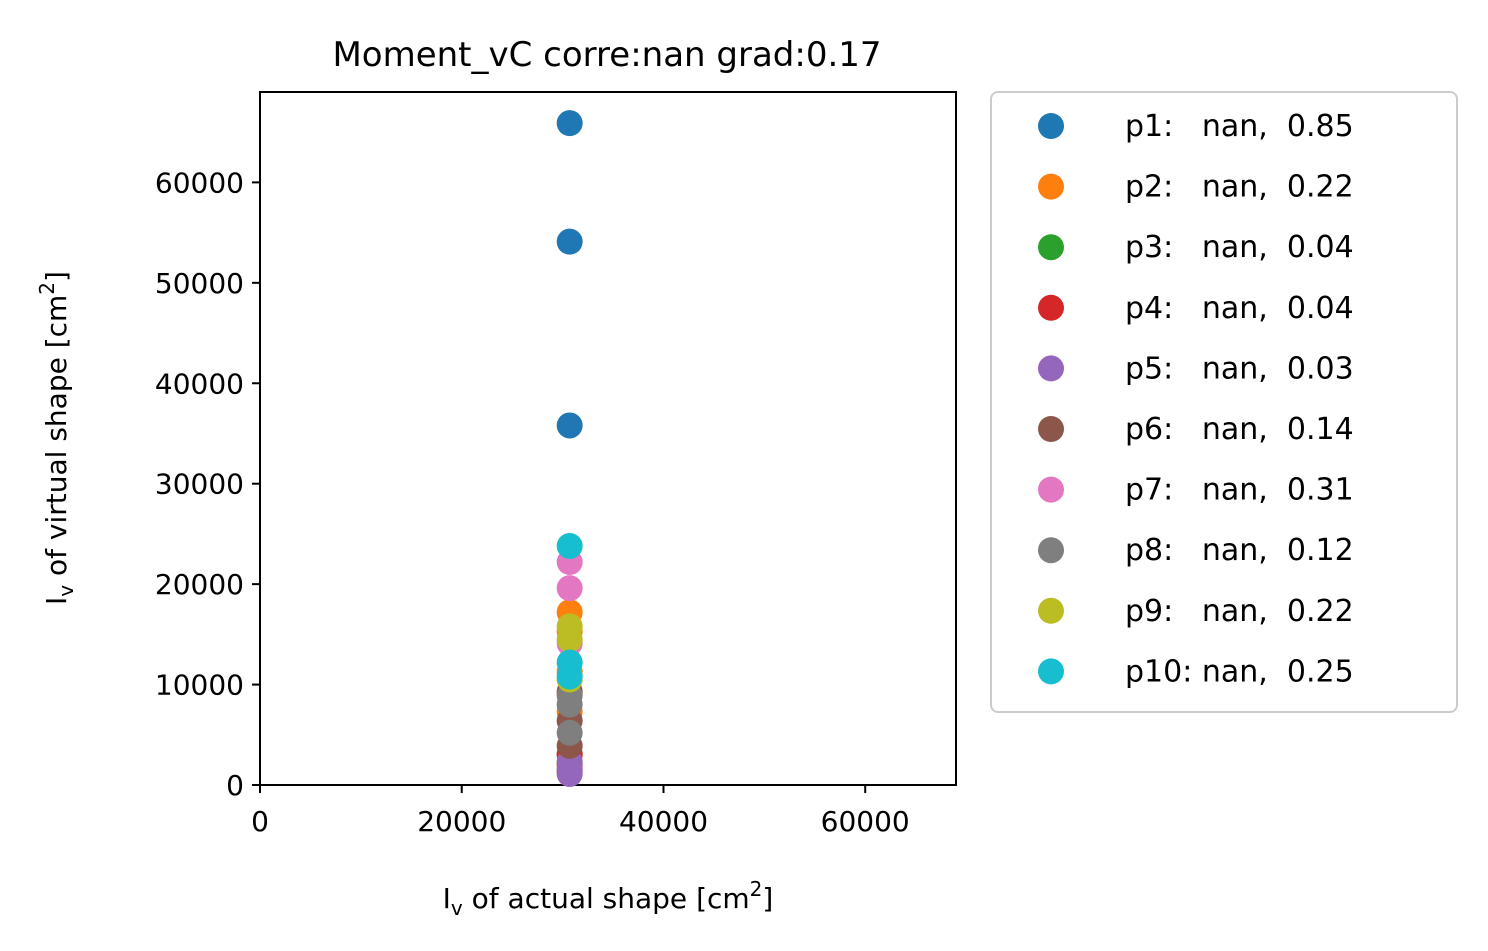  Describe the element at coordinates (199, 584) in the screenshot. I see `y-tick-label: 20000` at that location.